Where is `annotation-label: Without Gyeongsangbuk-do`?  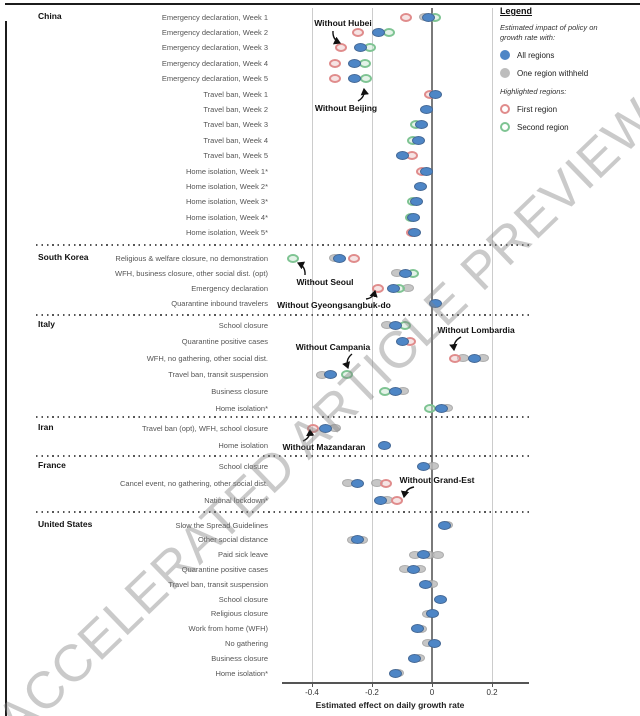
annotation-label: Without Gyeongsangbuk-do is located at coordinates (334, 305).